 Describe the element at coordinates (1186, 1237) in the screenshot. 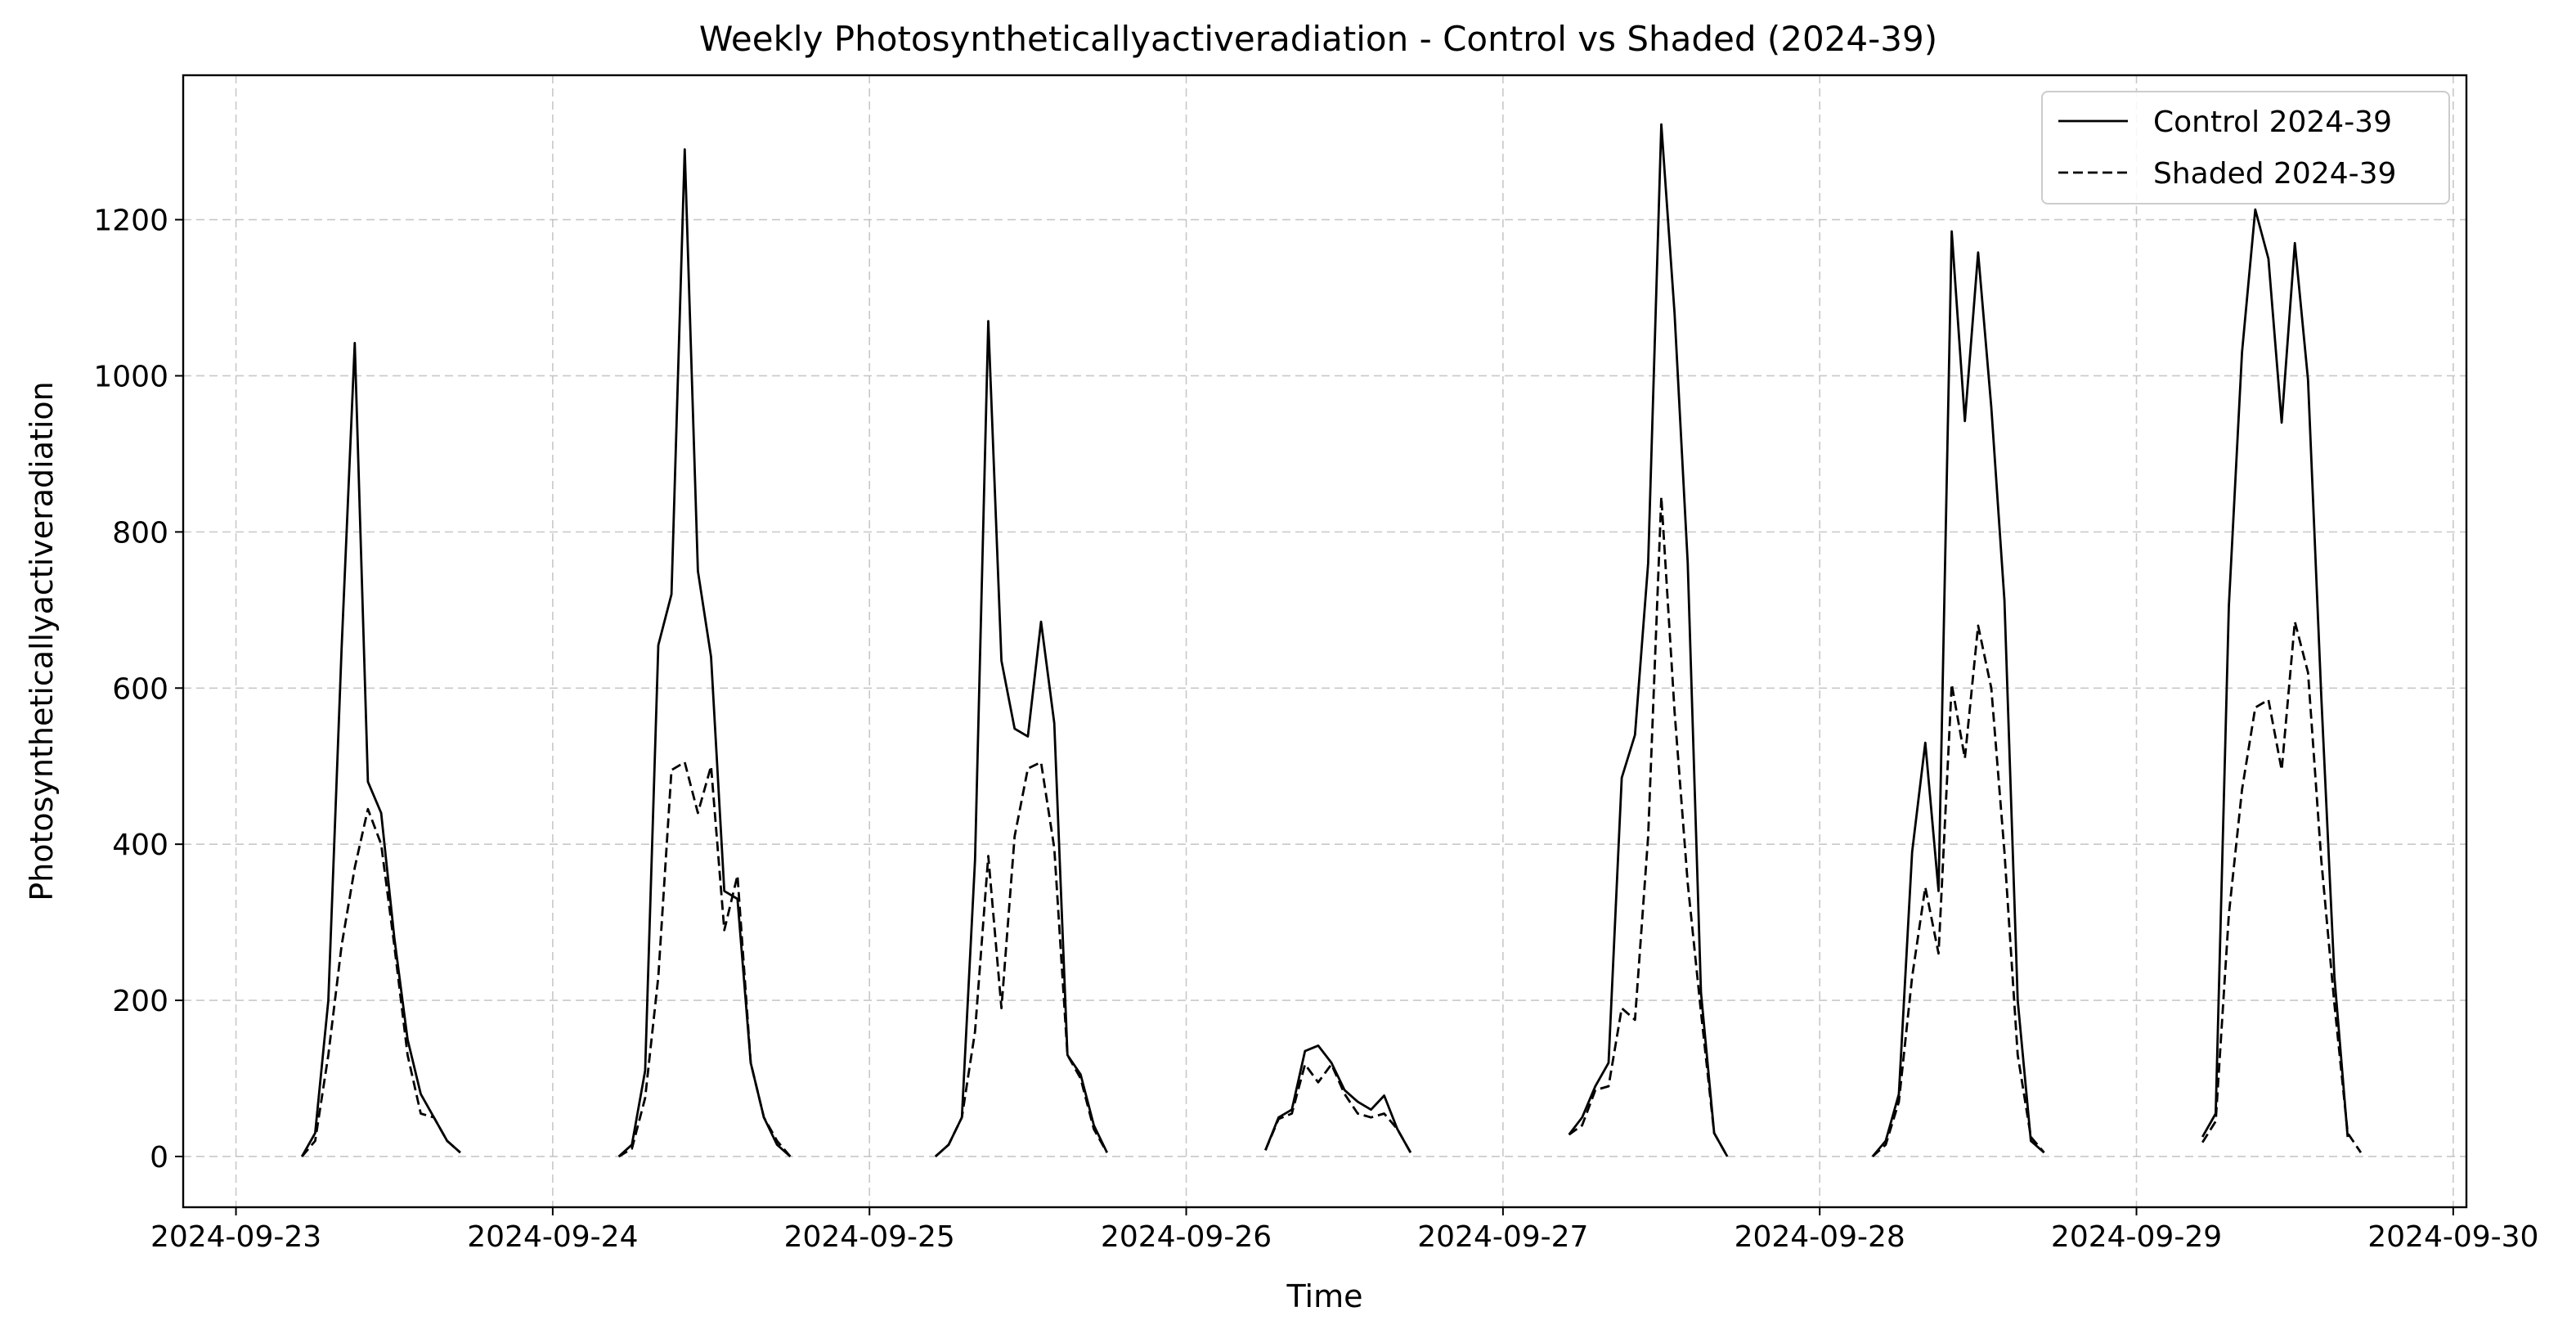

I see `x-tick-label: 2024-09-26` at that location.